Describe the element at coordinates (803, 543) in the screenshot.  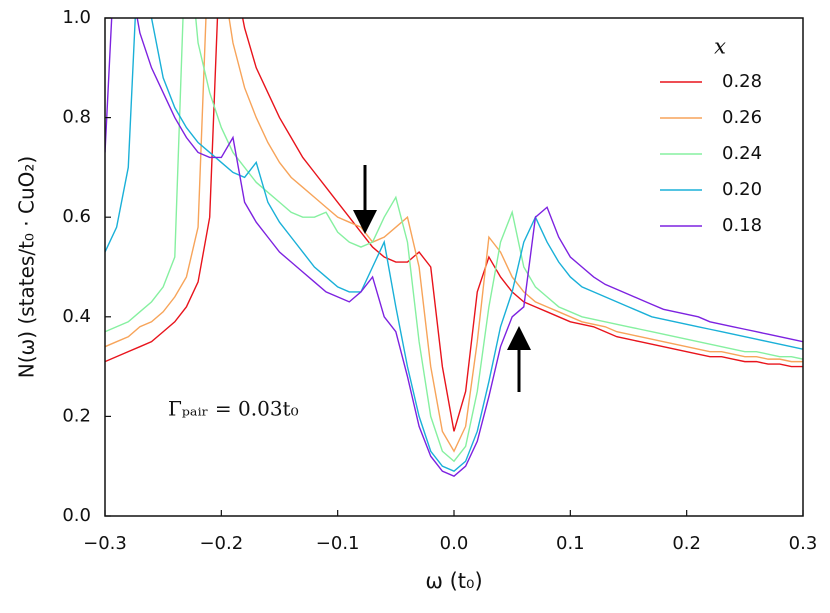
I see `x-tick-label: 0.3` at that location.